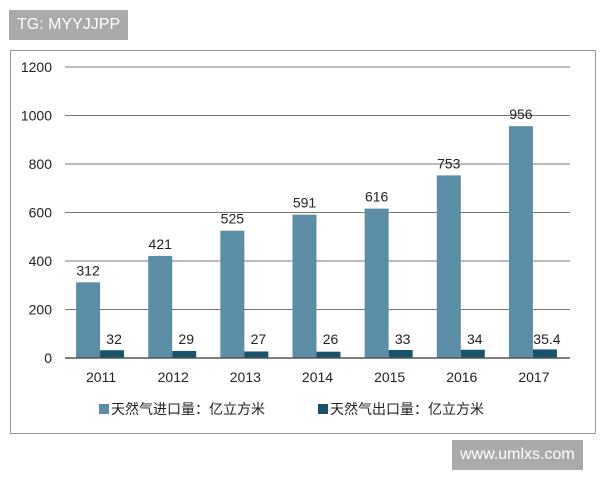 Image resolution: width=600 pixels, height=480 pixels. What do you see at coordinates (41, 310) in the screenshot?
I see `y-tick-label: 200` at bounding box center [41, 310].